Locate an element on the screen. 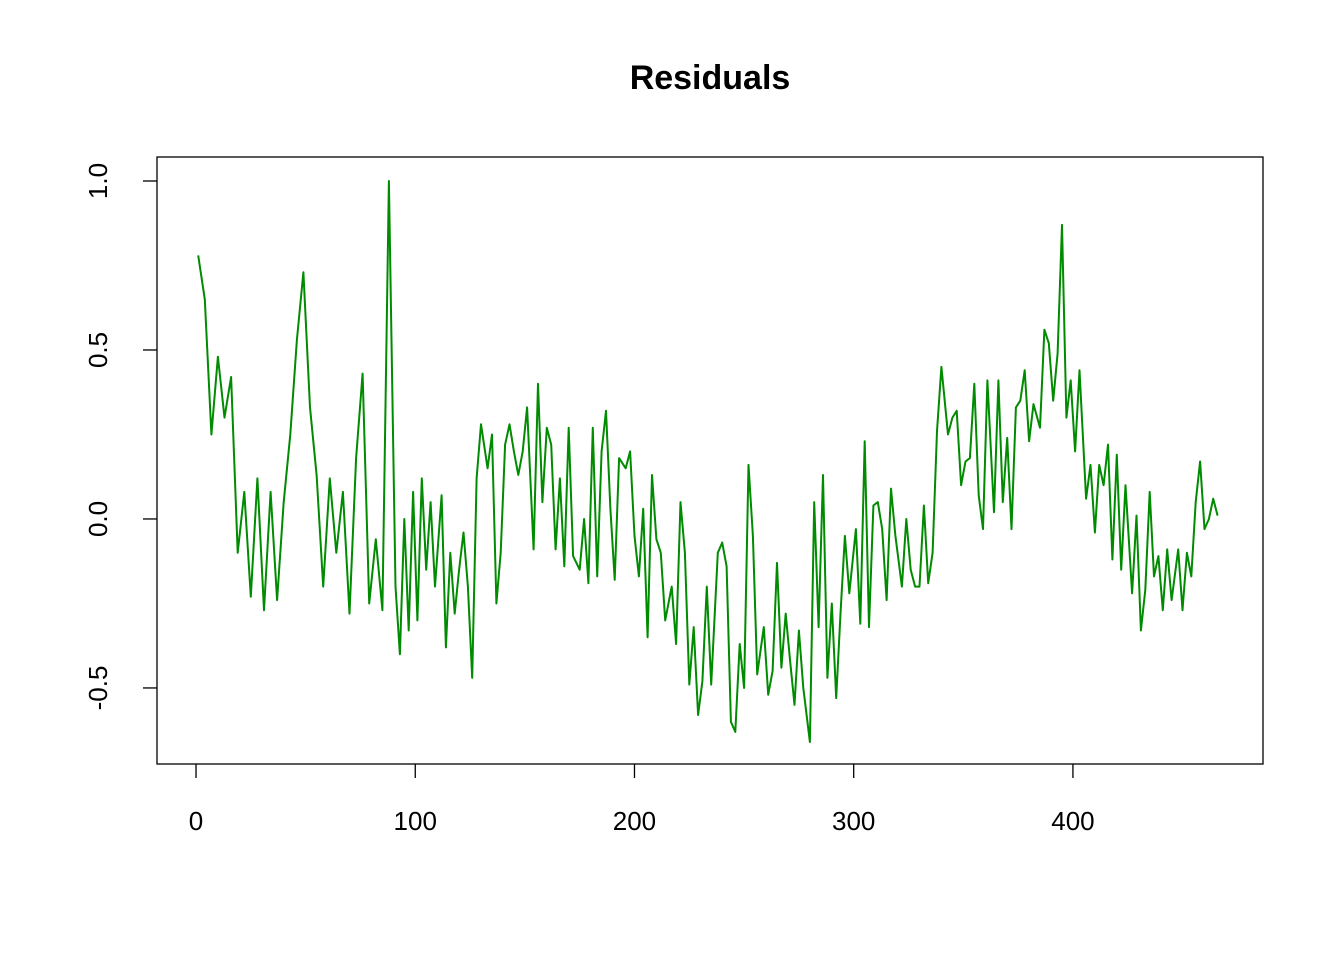  x-tick-label: 200 is located at coordinates (634, 821).